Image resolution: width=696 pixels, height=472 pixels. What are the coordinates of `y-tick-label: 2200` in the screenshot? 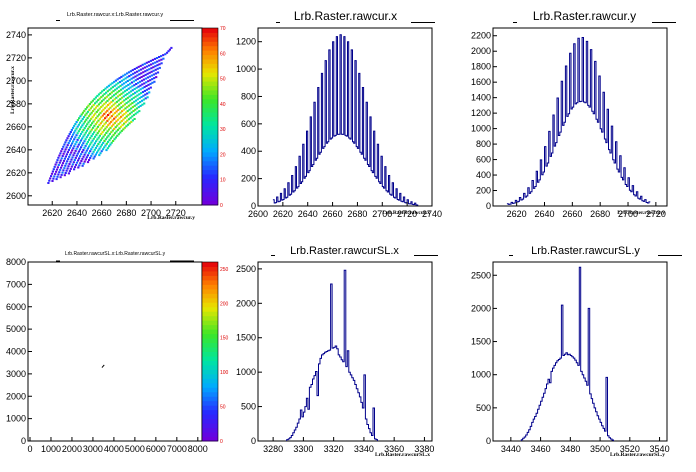 It's located at (481, 36).